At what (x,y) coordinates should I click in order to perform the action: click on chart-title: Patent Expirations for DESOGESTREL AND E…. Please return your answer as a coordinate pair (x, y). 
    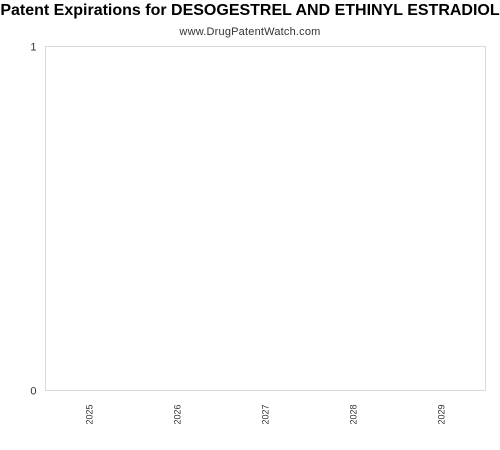
    Looking at the image, I should click on (250, 10).